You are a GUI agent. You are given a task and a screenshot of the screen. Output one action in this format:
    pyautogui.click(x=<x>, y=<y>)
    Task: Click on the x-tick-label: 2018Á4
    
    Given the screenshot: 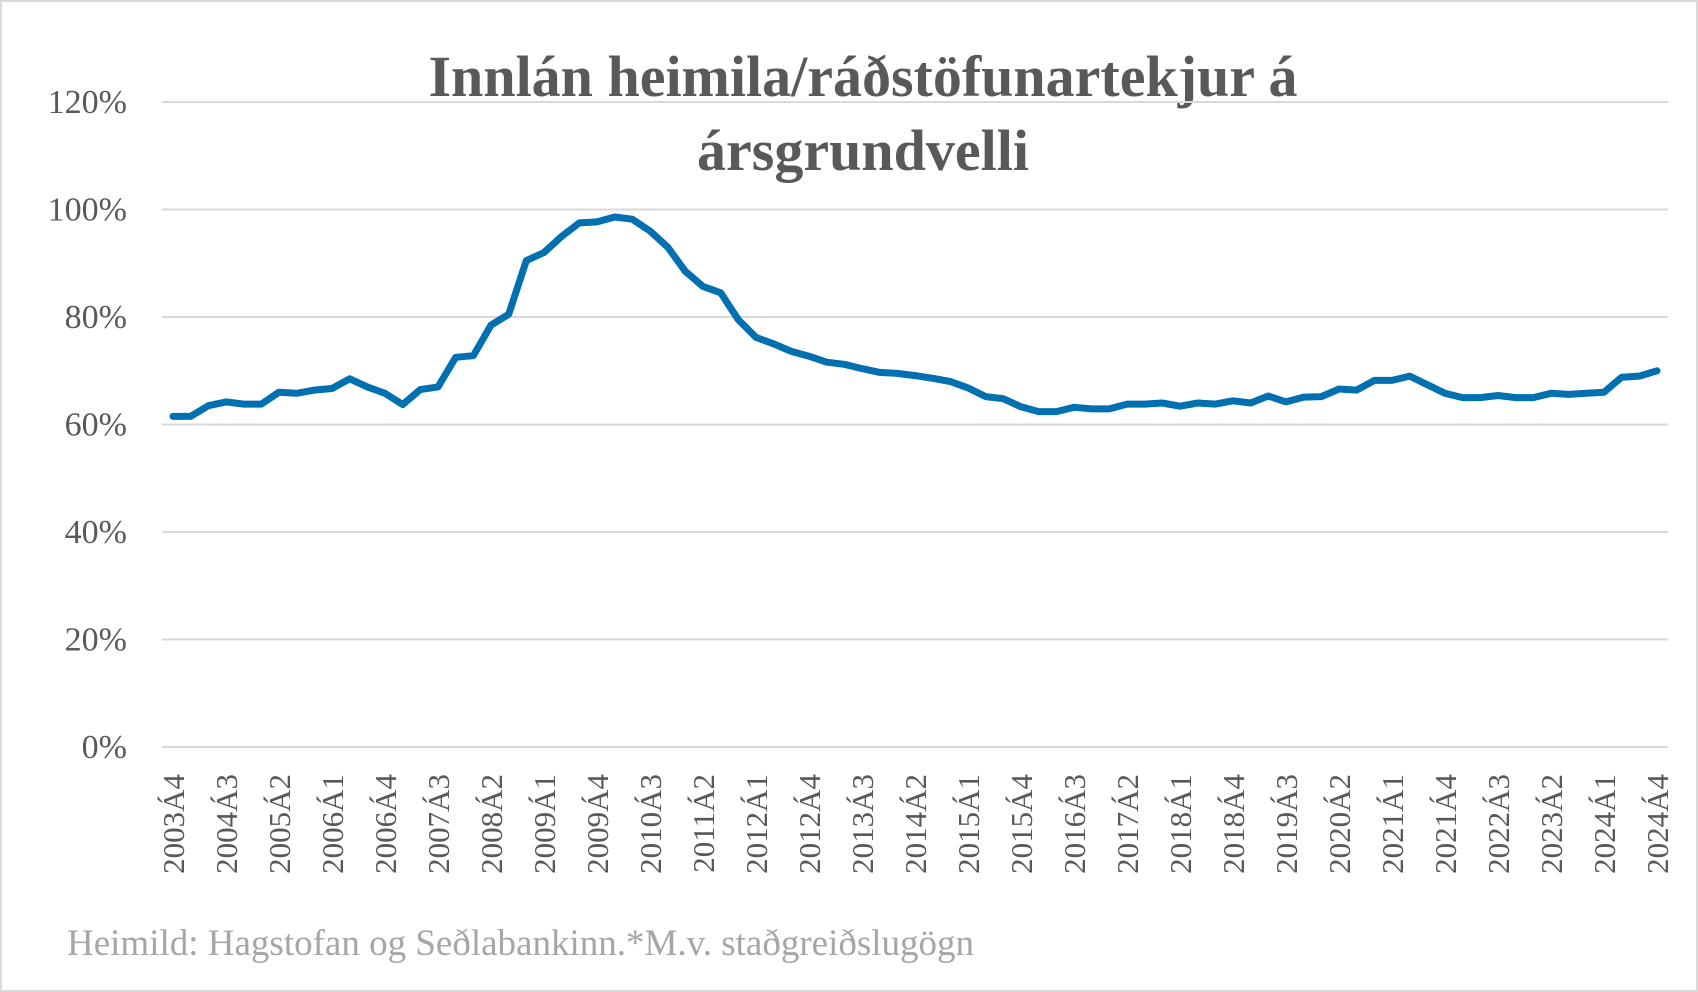 What is the action you would take?
    pyautogui.click(x=1233, y=824)
    